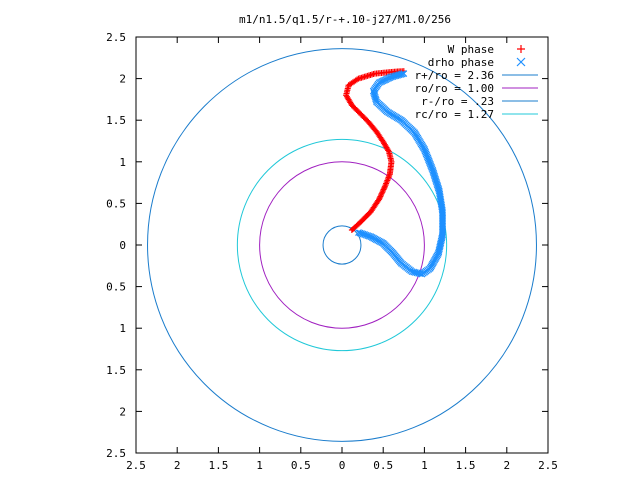 The width and height of the screenshot is (640, 480). Describe the element at coordinates (342, 465) in the screenshot. I see `x-tick-label: 0` at that location.